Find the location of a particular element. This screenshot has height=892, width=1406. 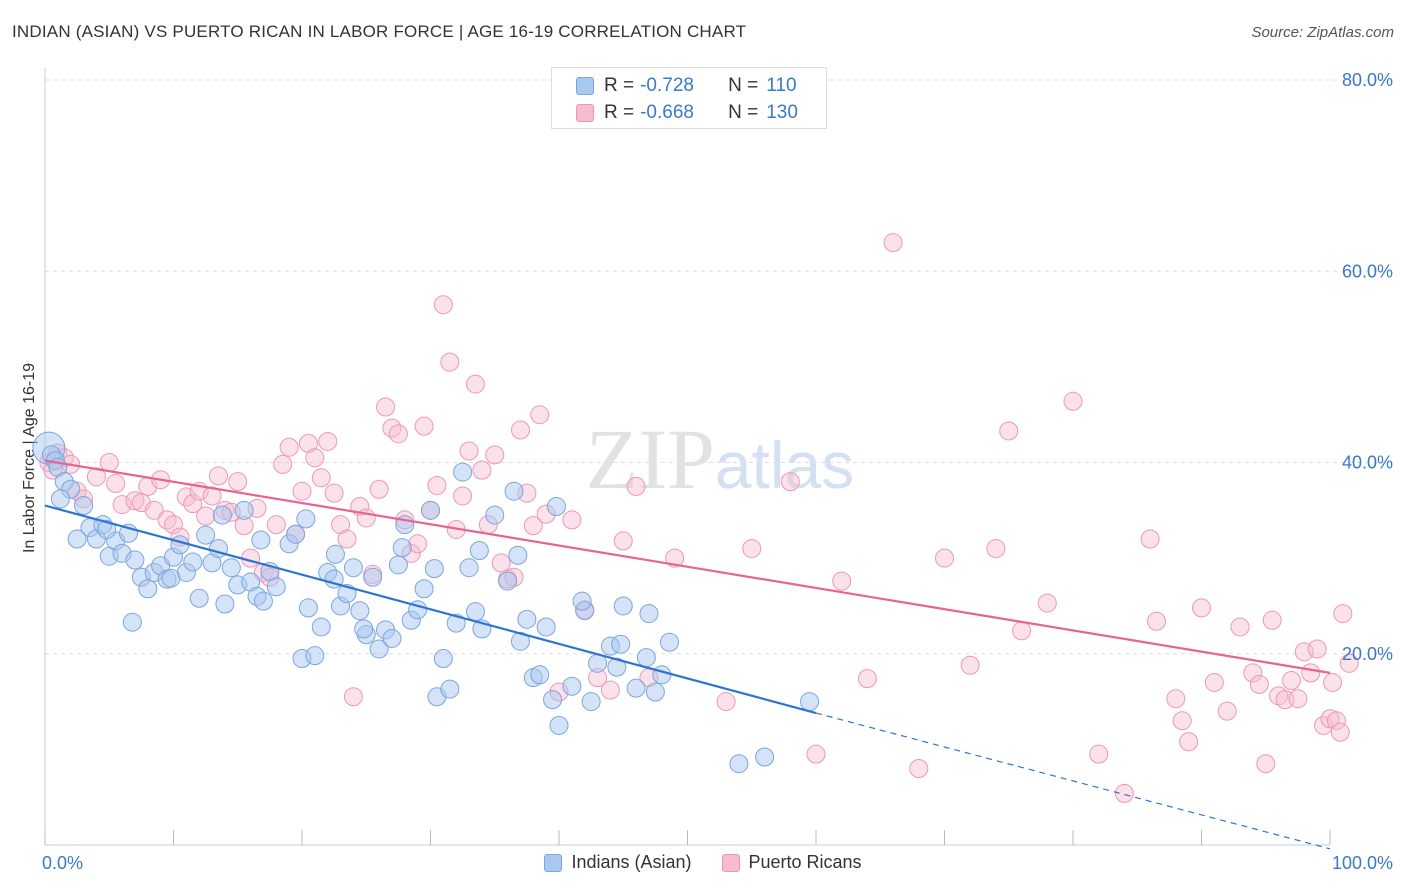

x-tick-label: 0.0% is located at coordinates (62, 863).